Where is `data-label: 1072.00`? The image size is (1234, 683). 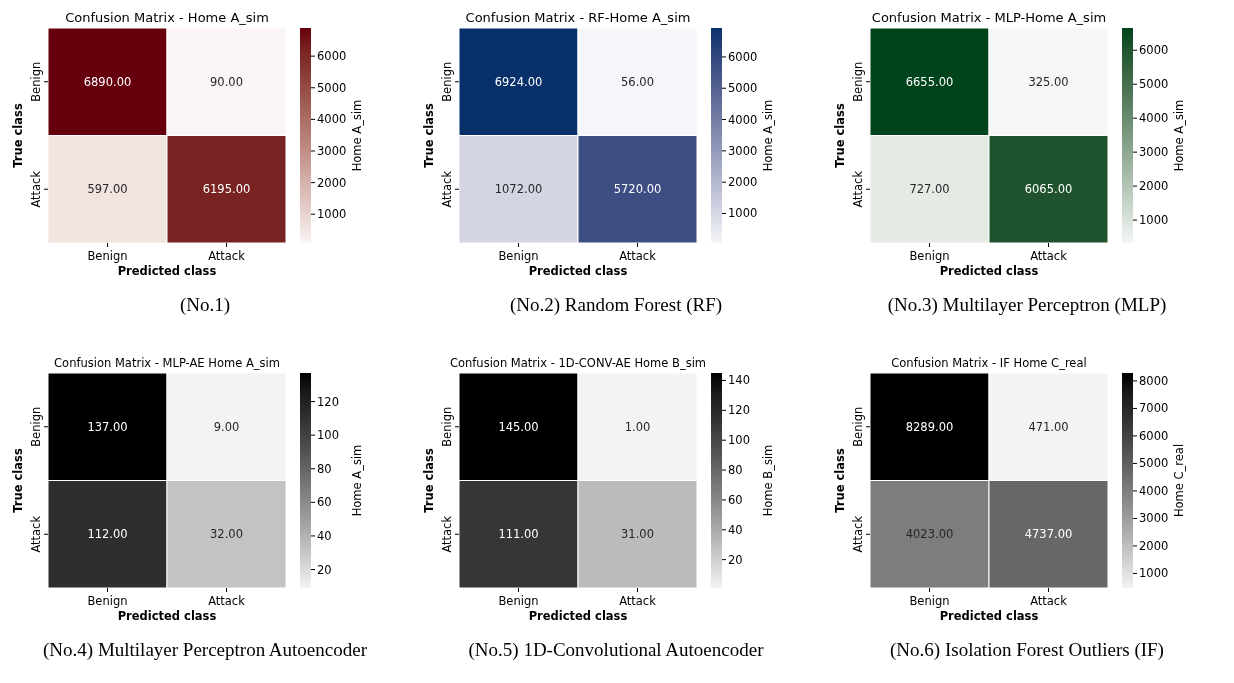
data-label: 1072.00 is located at coordinates (518, 189).